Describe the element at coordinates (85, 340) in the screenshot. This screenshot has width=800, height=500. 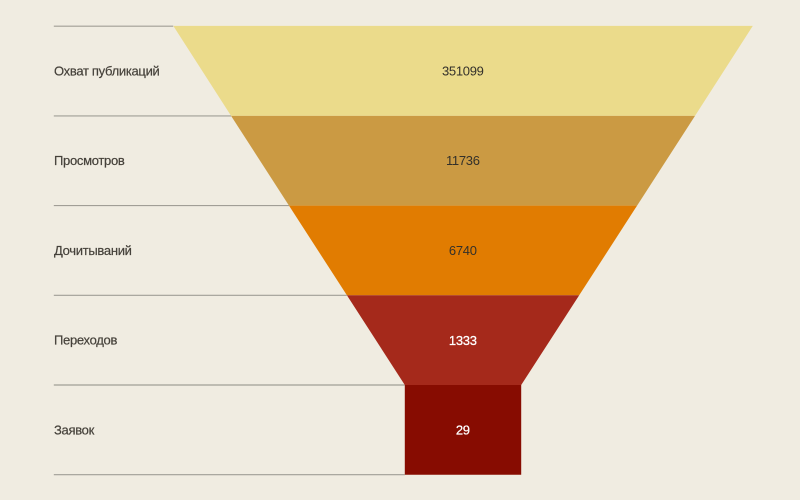
I see `svg-text: Переходов` at that location.